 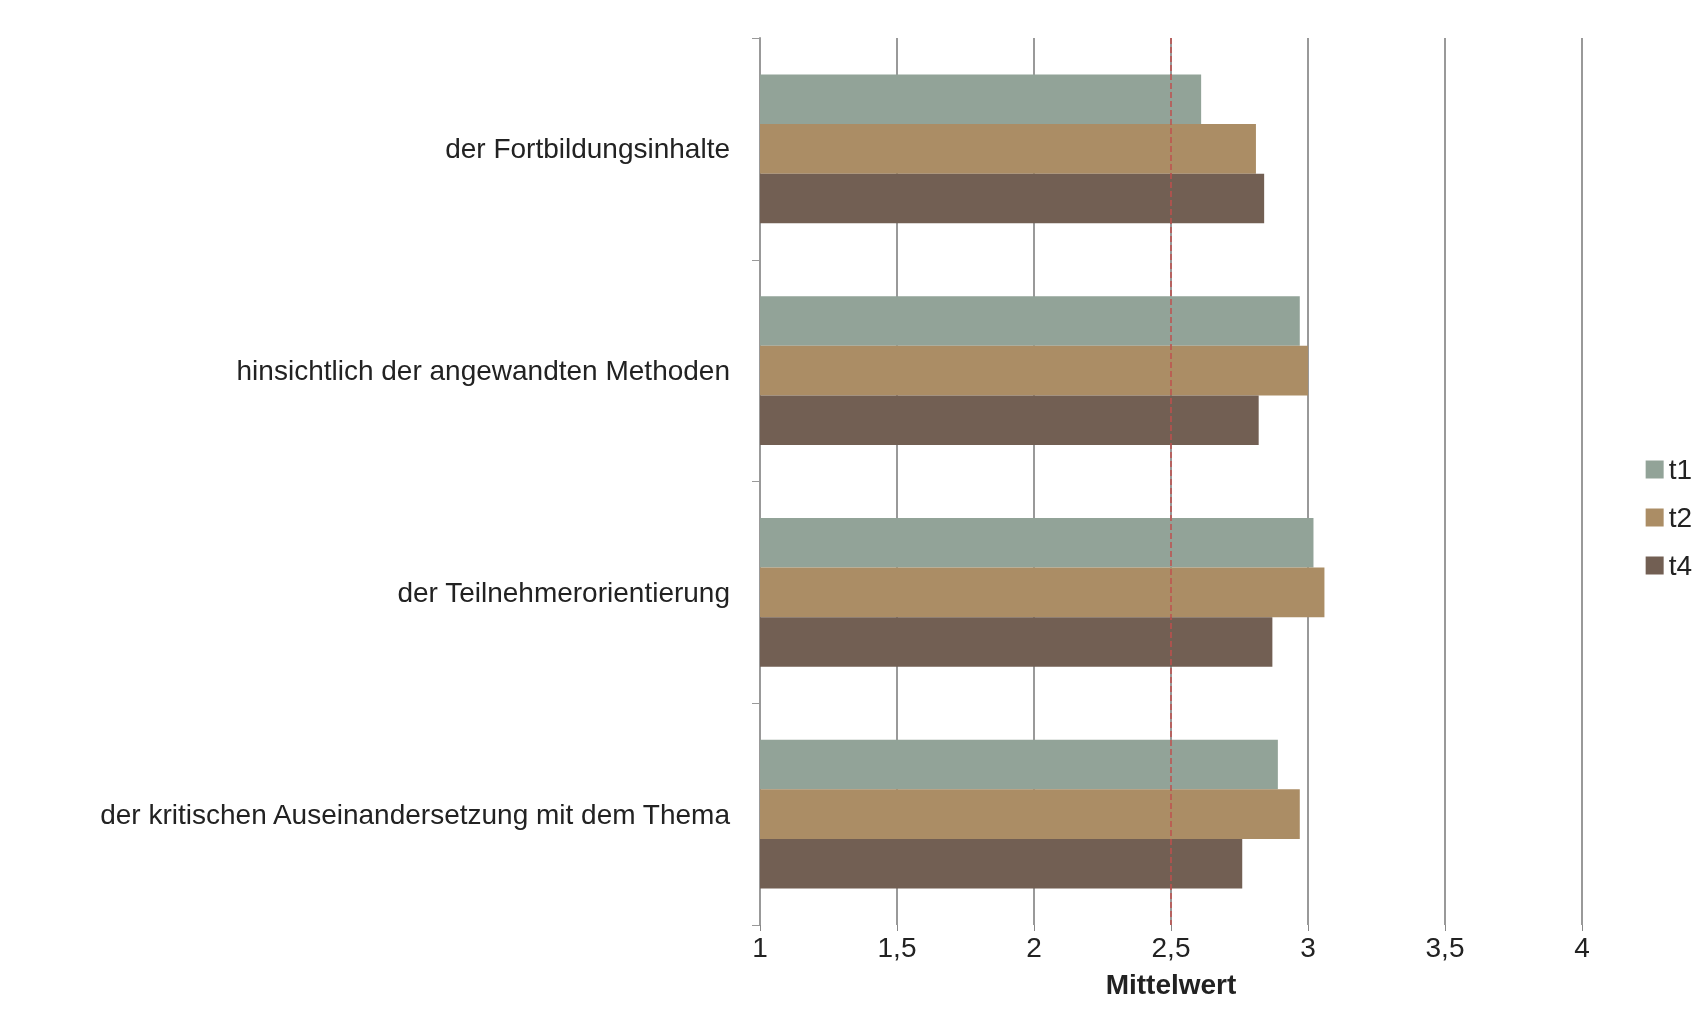 What do you see at coordinates (483, 371) in the screenshot?
I see `y-tick-label: hinsichtlich der angewandten Methoden` at bounding box center [483, 371].